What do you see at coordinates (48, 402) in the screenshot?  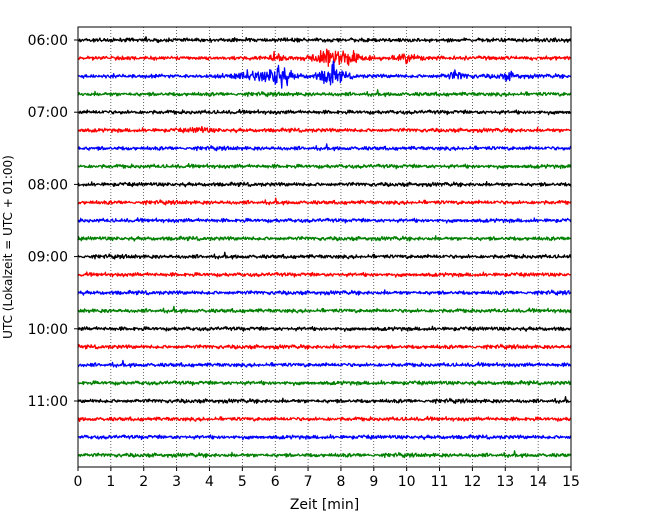 I see `y-tick-label: 11:00` at bounding box center [48, 402].